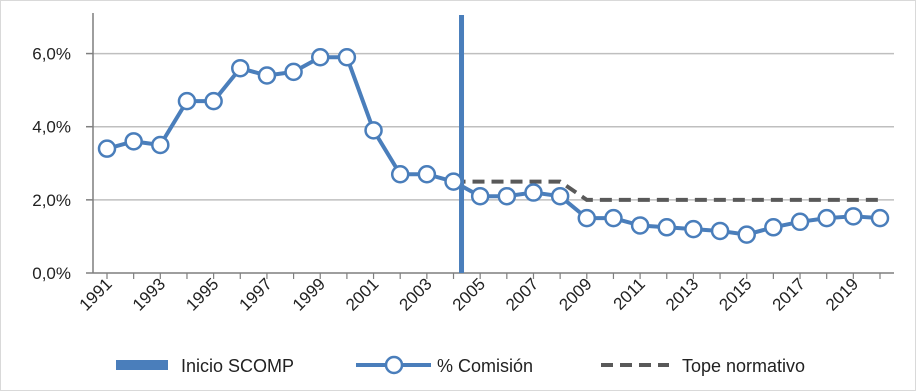  Describe the element at coordinates (743, 366) in the screenshot. I see `legend-label-tope: Tope normativo` at that location.